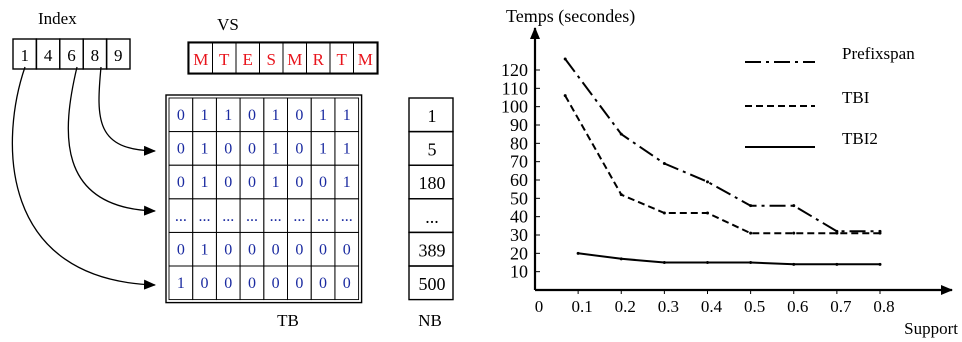 The image size is (962, 342). I want to click on index-value: 9, so click(118, 55).